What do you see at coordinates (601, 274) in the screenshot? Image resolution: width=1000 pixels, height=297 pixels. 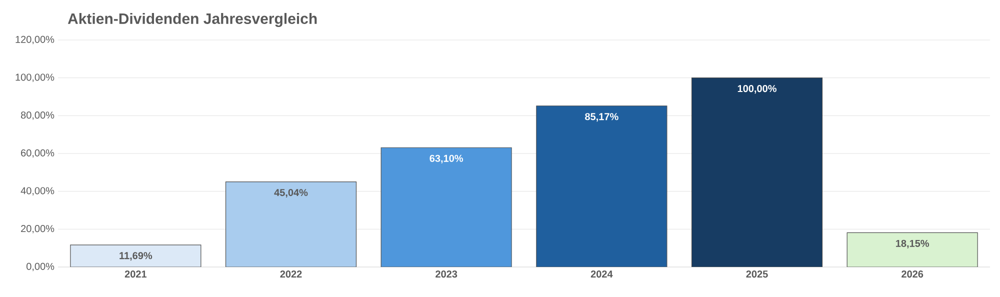 I see `x-tick-label: 2024` at bounding box center [601, 274].